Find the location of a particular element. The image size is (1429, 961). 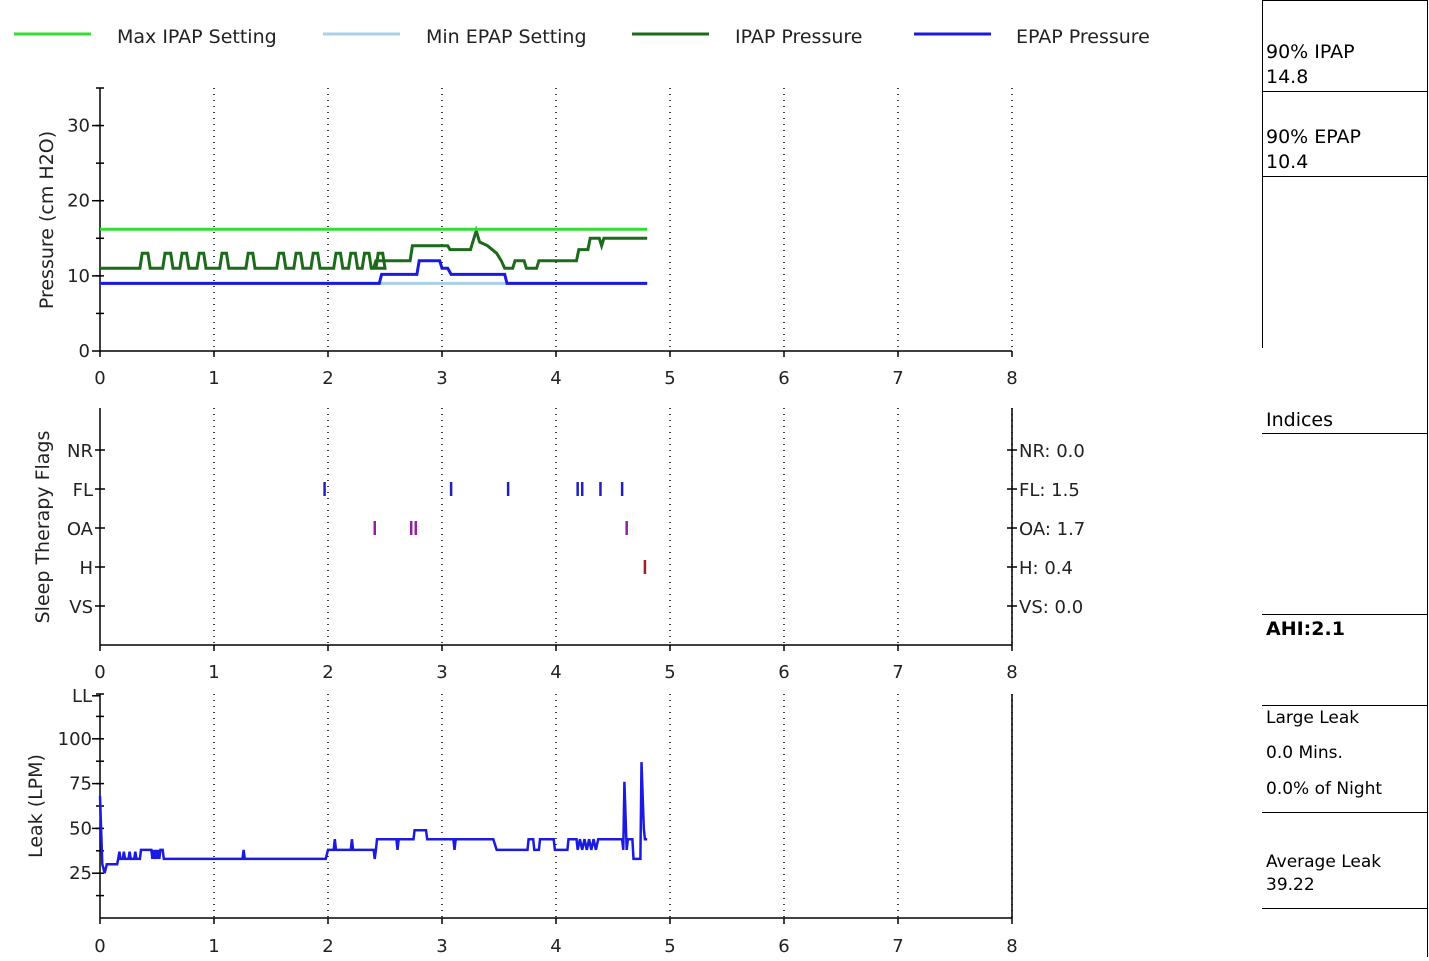

legend-label-3: EPAP Pressure is located at coordinates (1083, 37).